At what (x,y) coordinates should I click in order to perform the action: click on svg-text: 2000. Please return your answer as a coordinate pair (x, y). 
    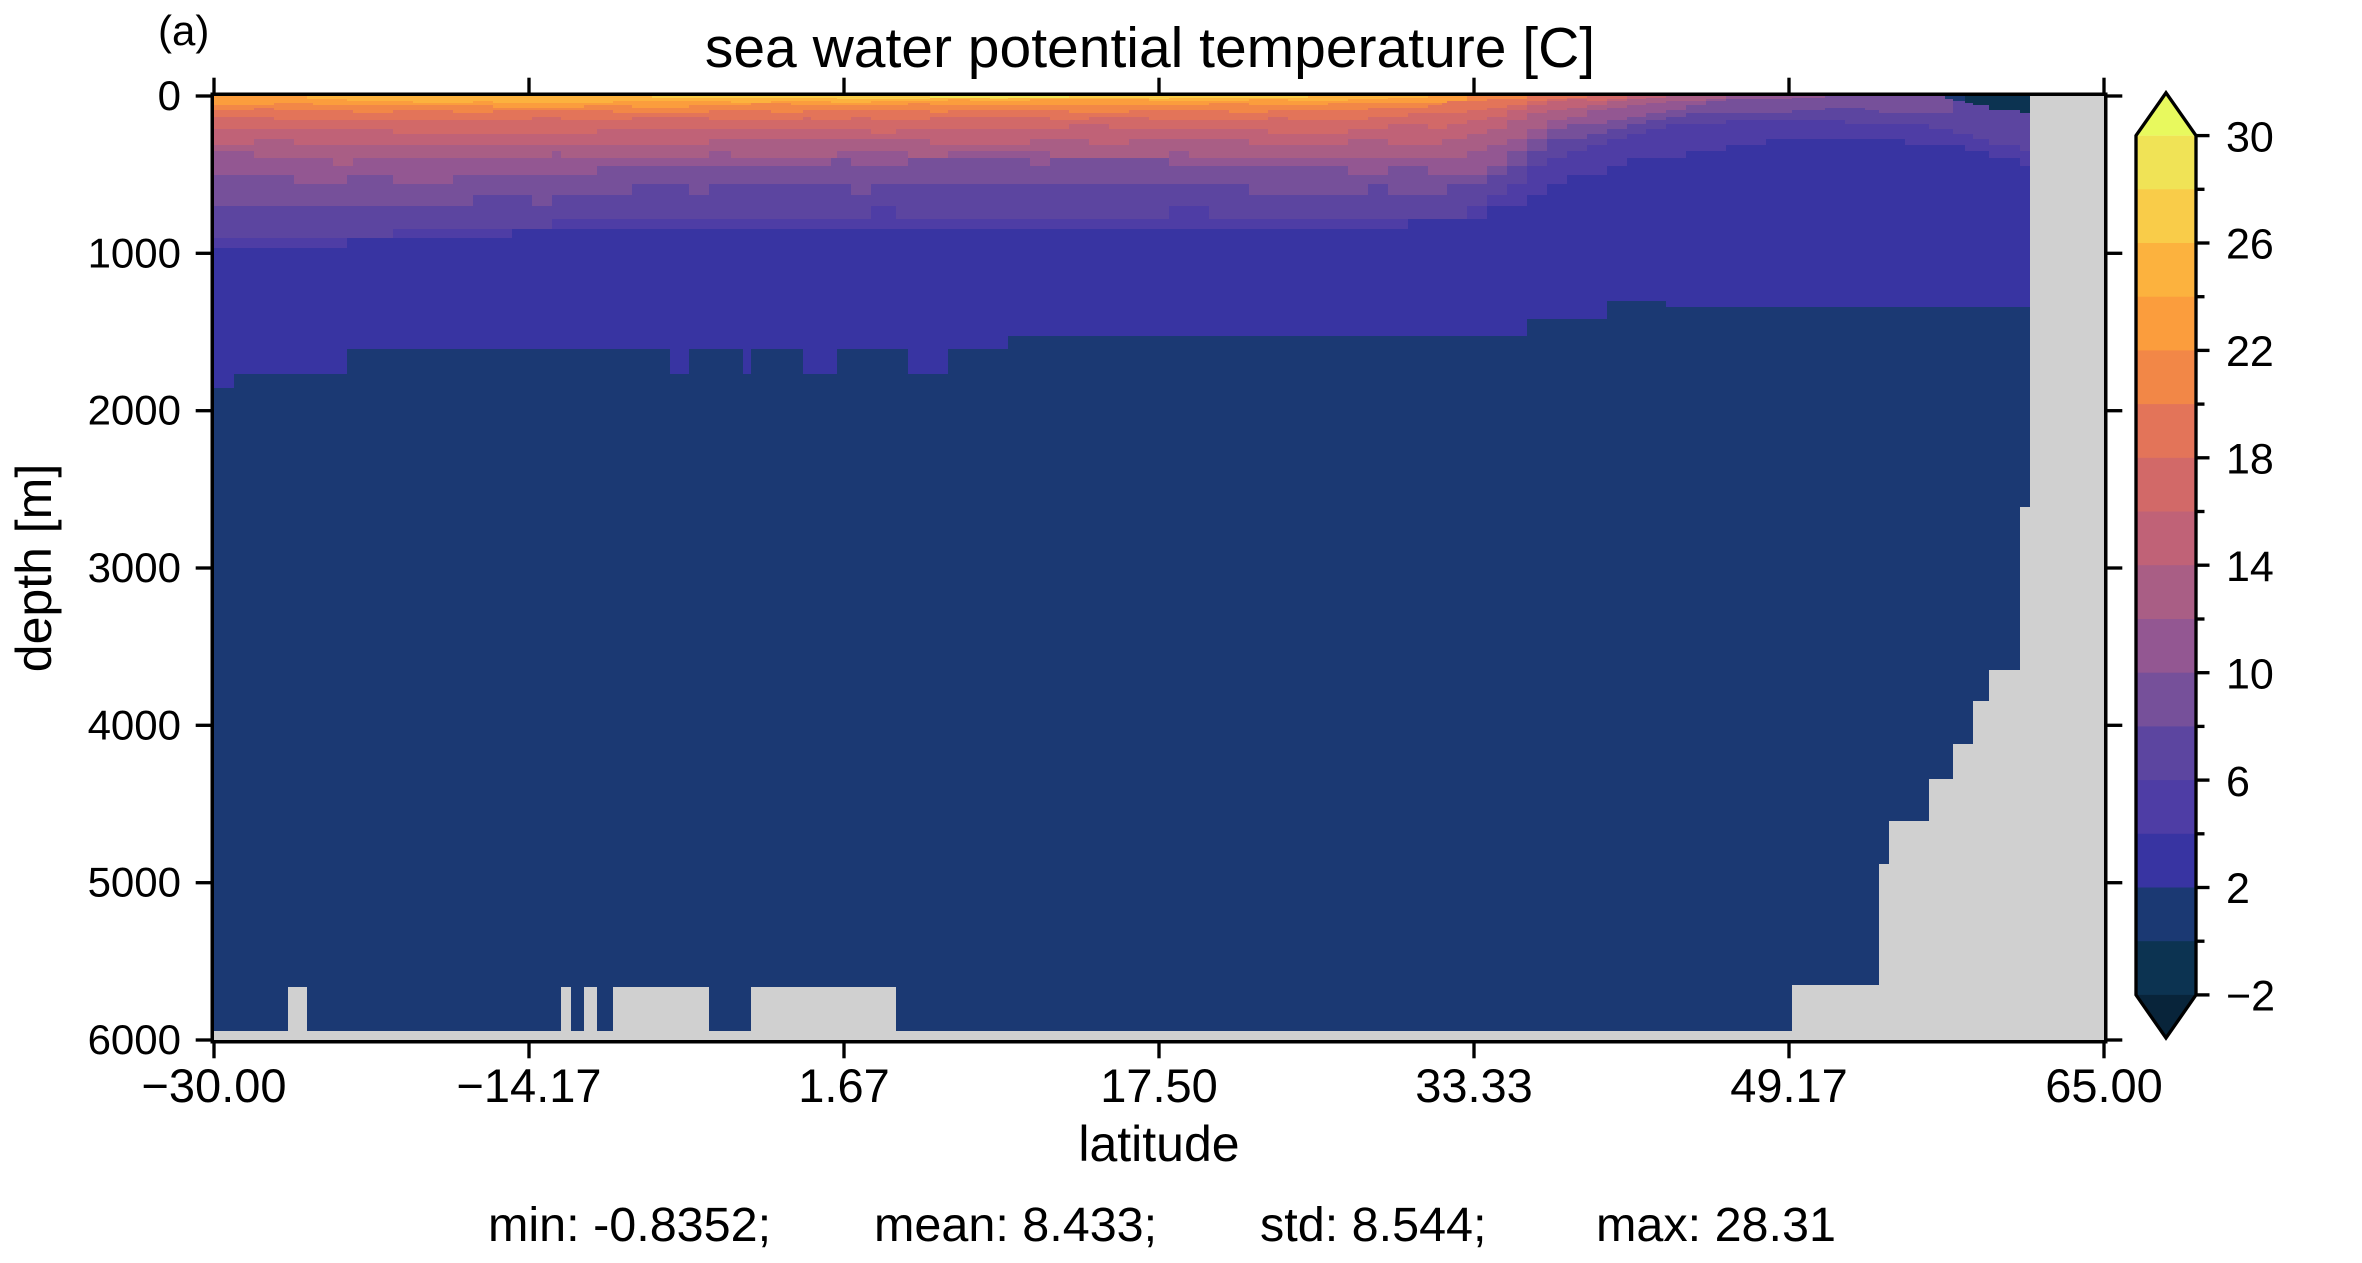
    Looking at the image, I should click on (134, 410).